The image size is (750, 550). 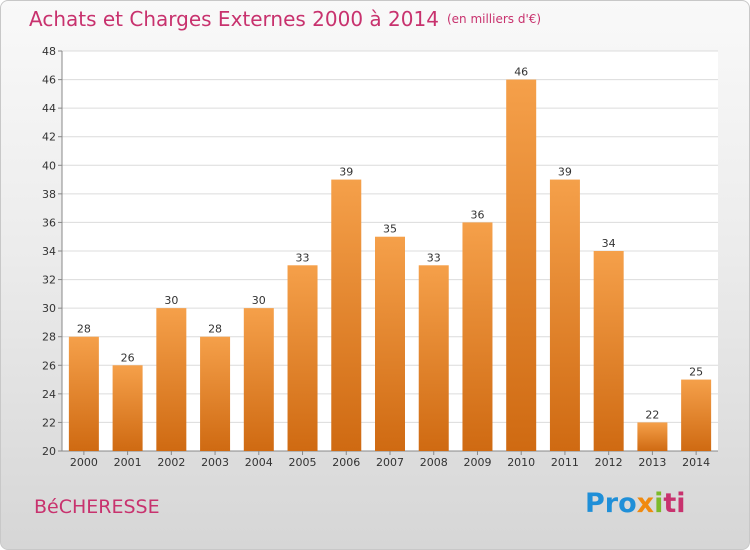 I want to click on bar-2013, so click(x=652, y=436).